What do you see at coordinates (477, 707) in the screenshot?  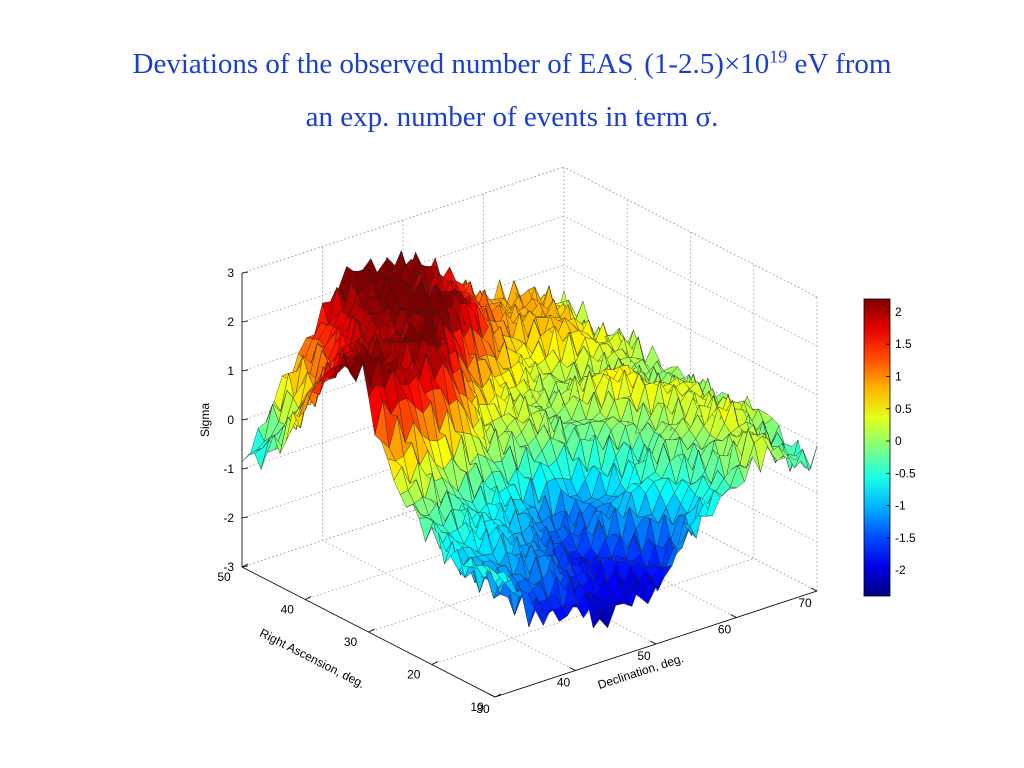 I see `y-tick-label: 10` at bounding box center [477, 707].